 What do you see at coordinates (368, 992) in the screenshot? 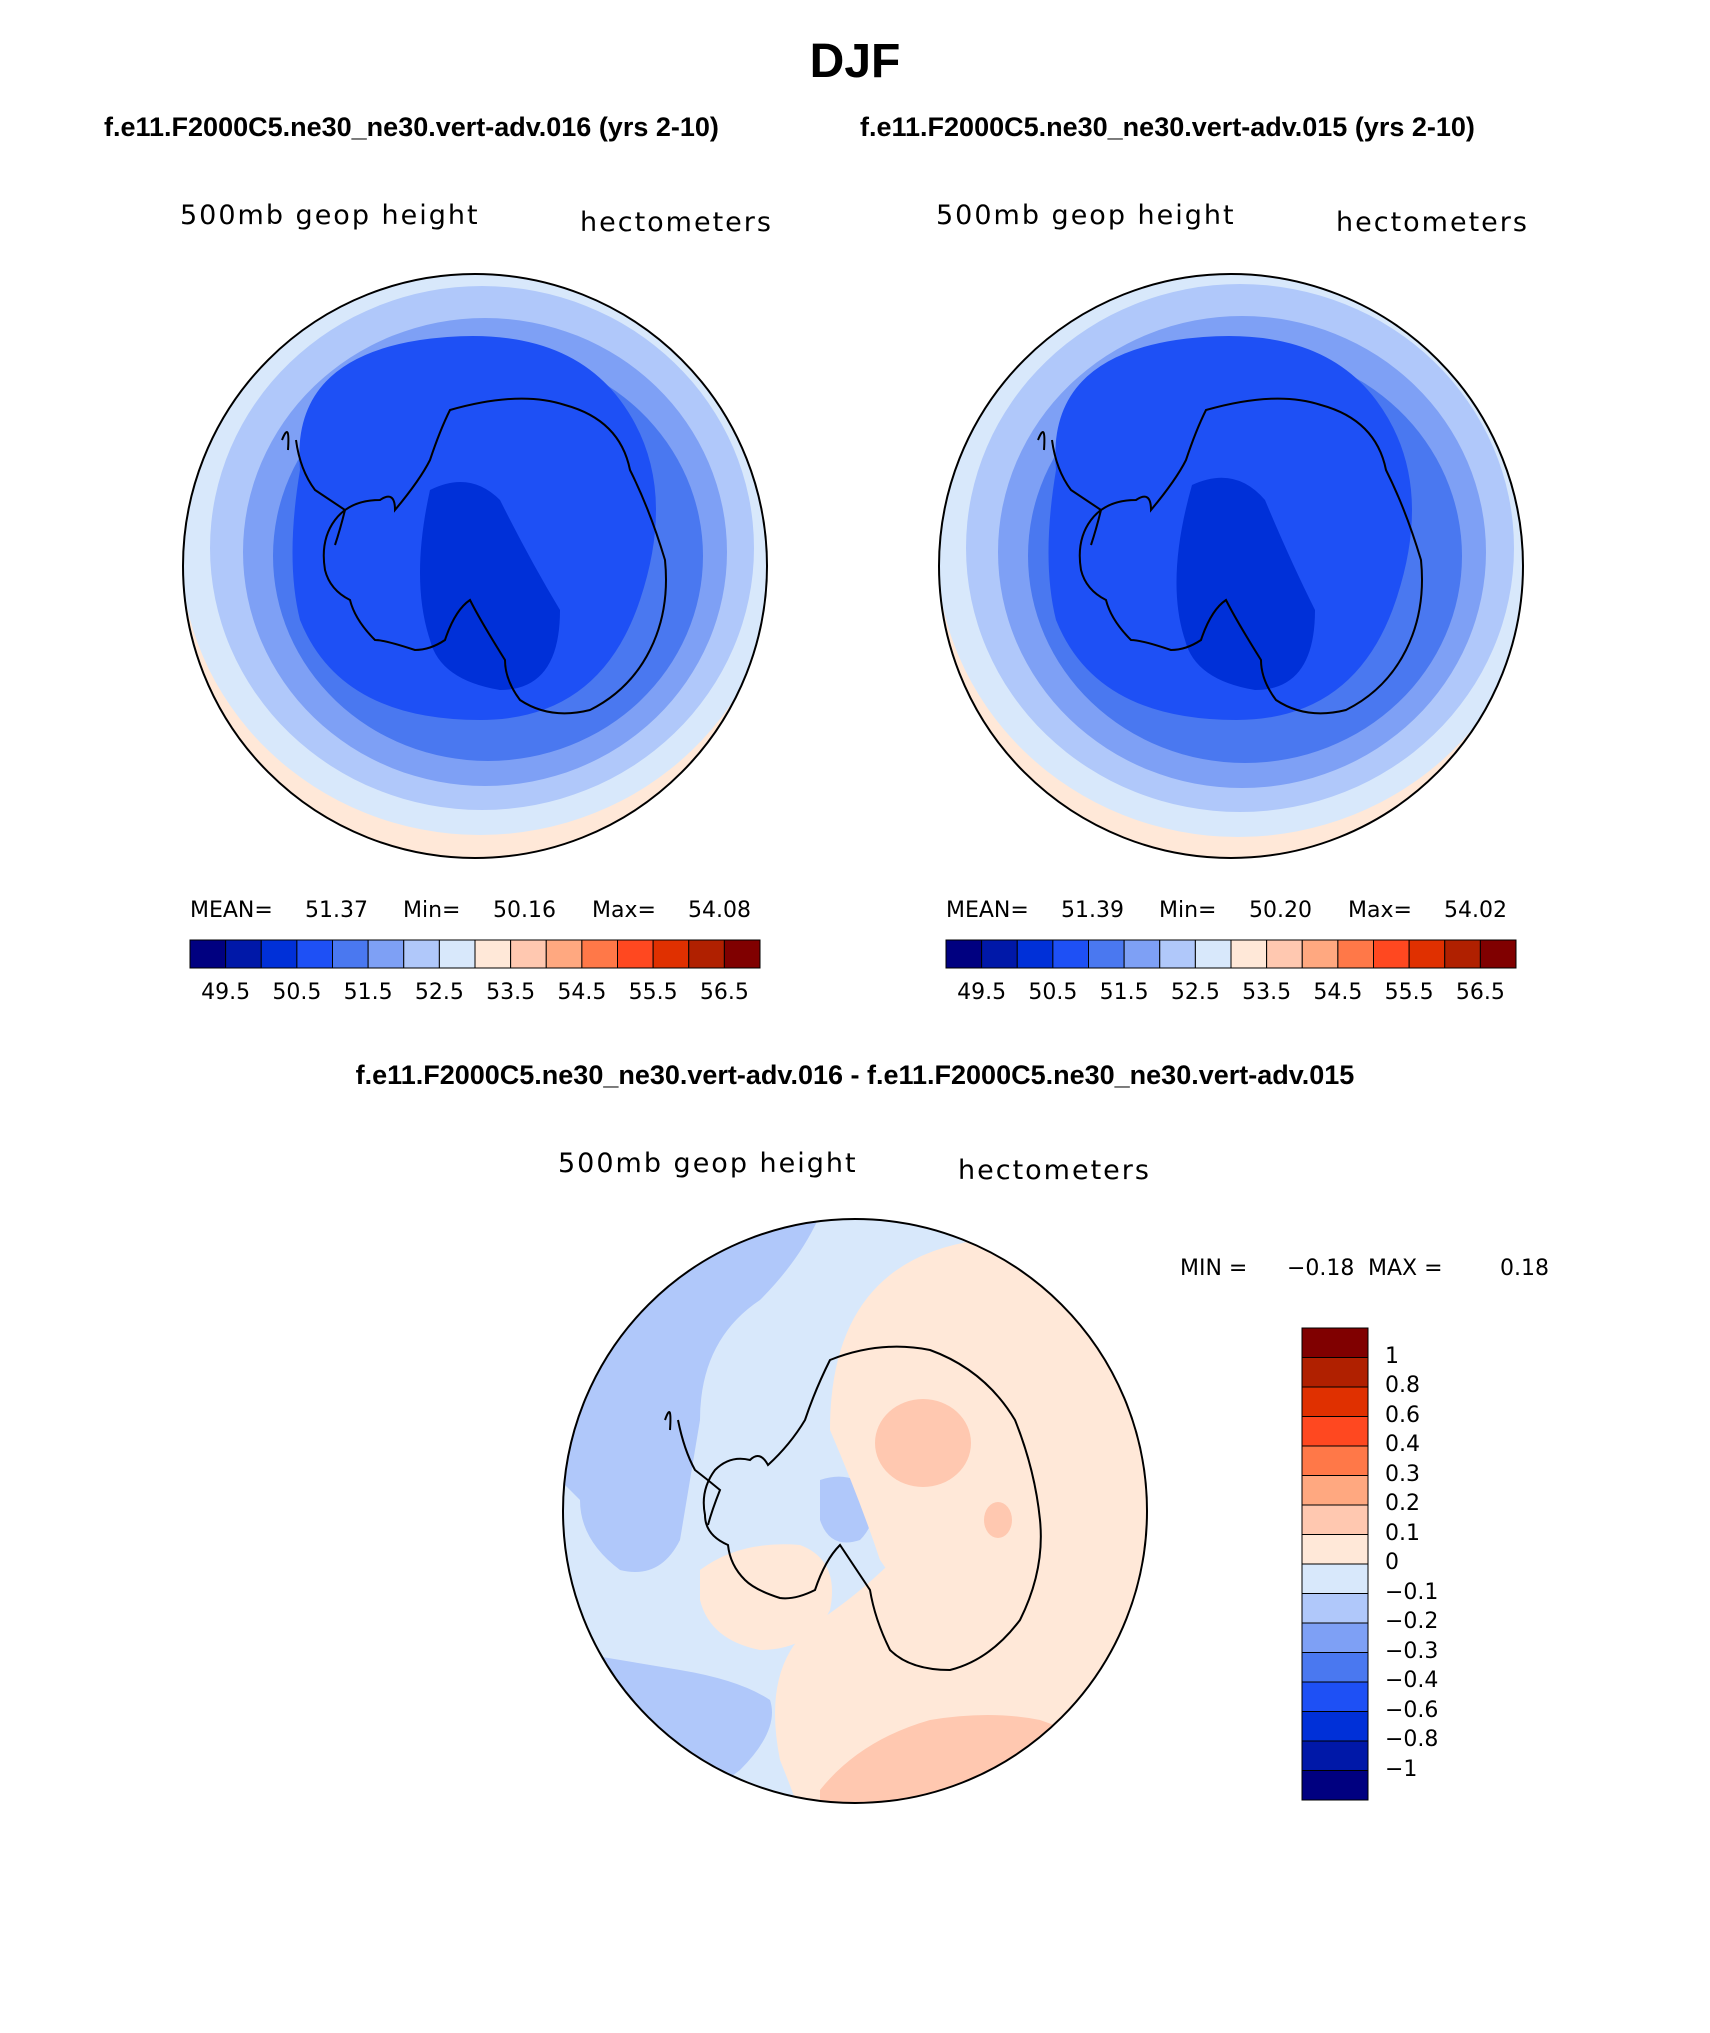
I see `panel-1-colorbar-label: 51.5` at bounding box center [368, 992].